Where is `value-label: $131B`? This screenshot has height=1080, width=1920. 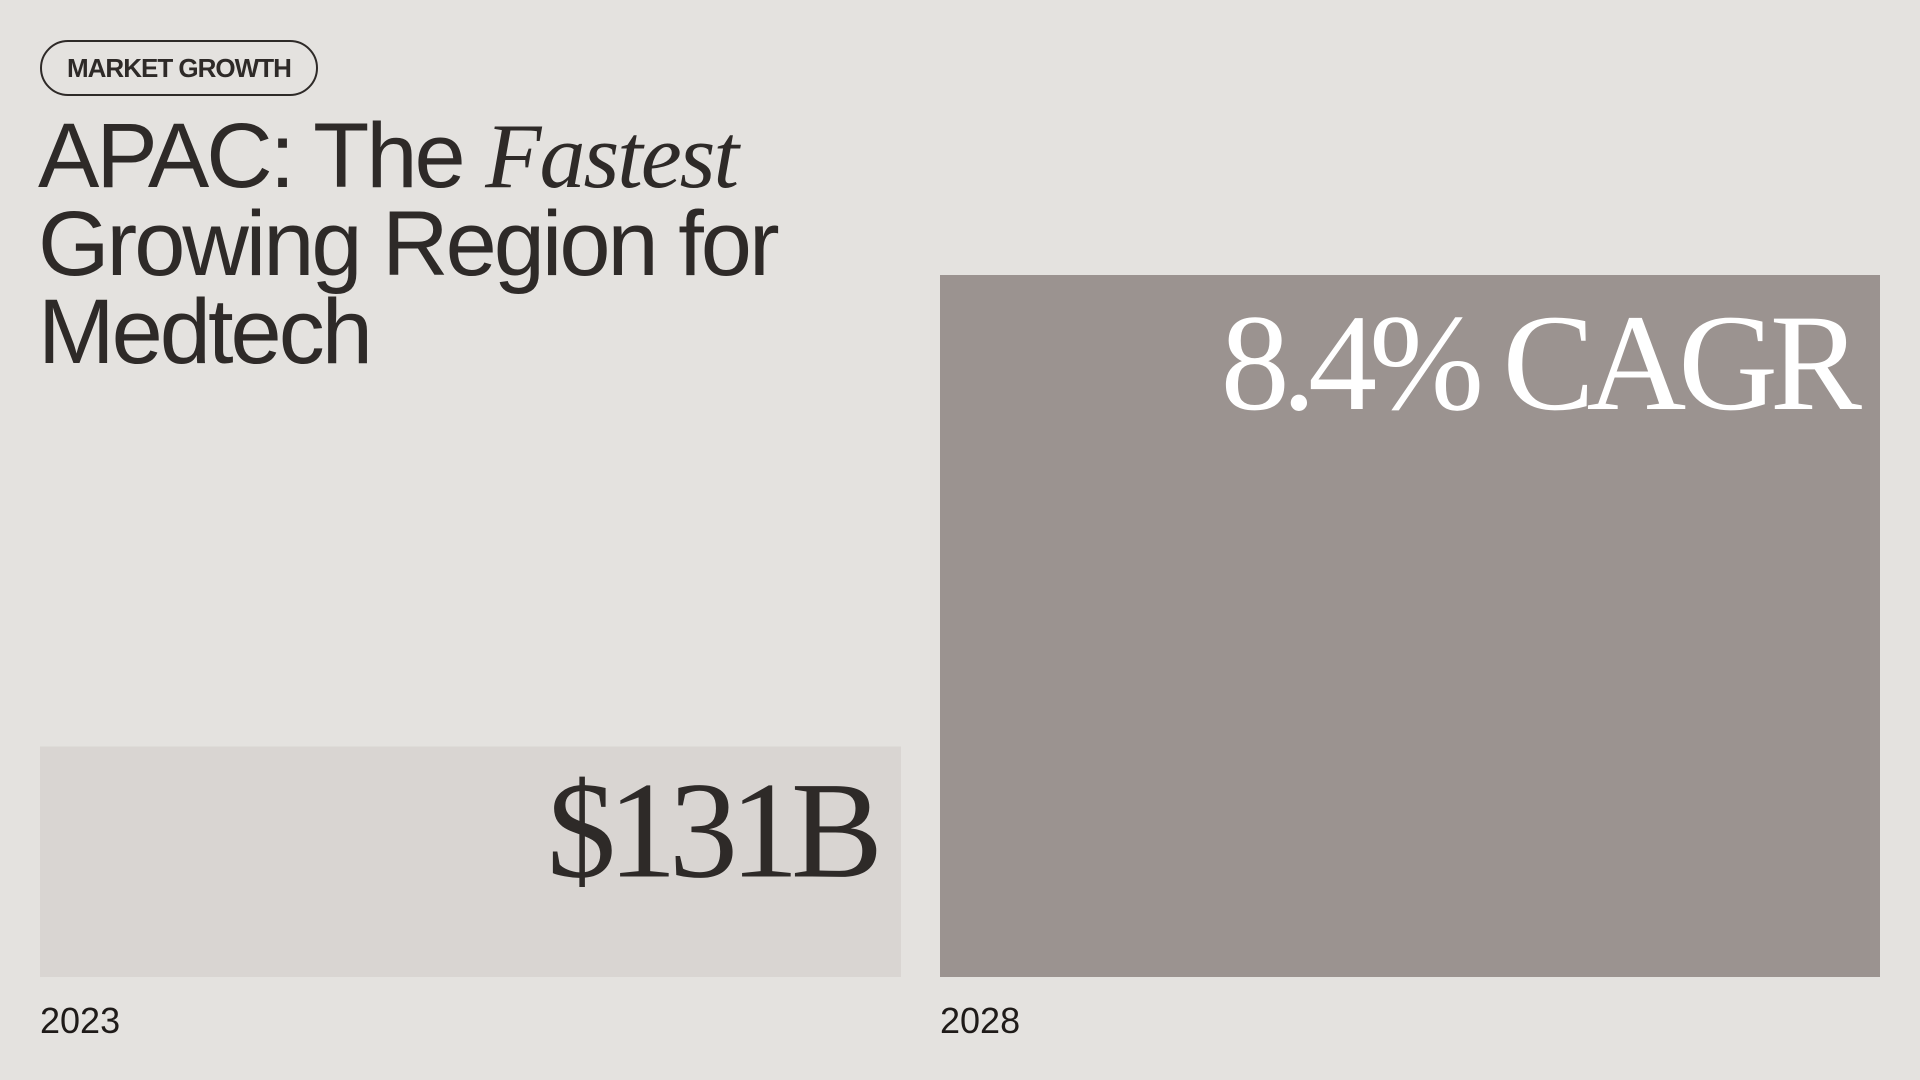 value-label: $131B is located at coordinates (712, 830).